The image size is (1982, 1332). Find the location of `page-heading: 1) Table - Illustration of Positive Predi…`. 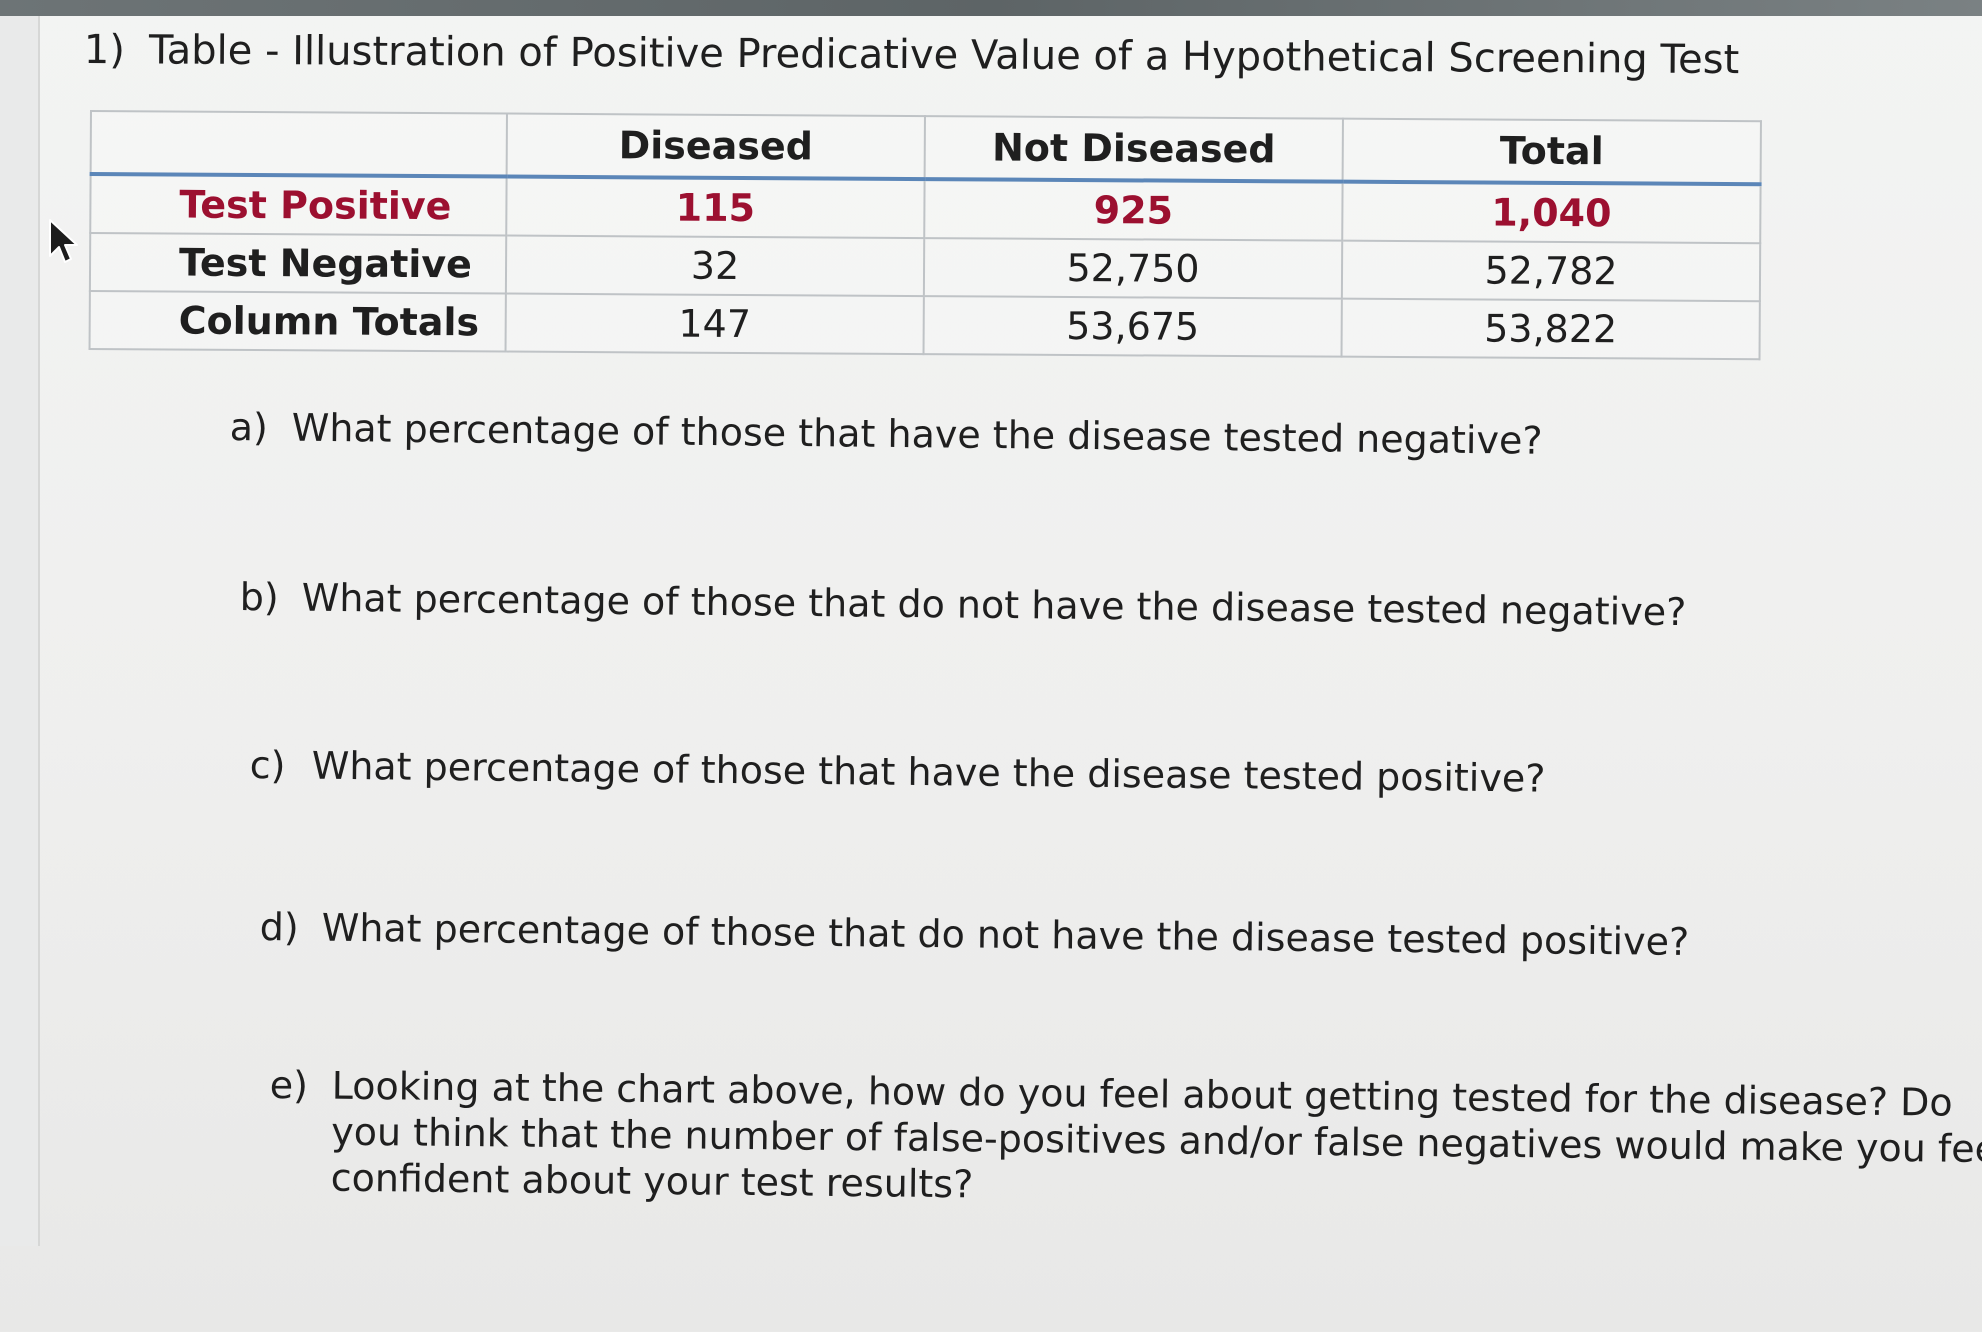

page-heading: 1) Table - Illustration of Positive Predi… is located at coordinates (912, 55).